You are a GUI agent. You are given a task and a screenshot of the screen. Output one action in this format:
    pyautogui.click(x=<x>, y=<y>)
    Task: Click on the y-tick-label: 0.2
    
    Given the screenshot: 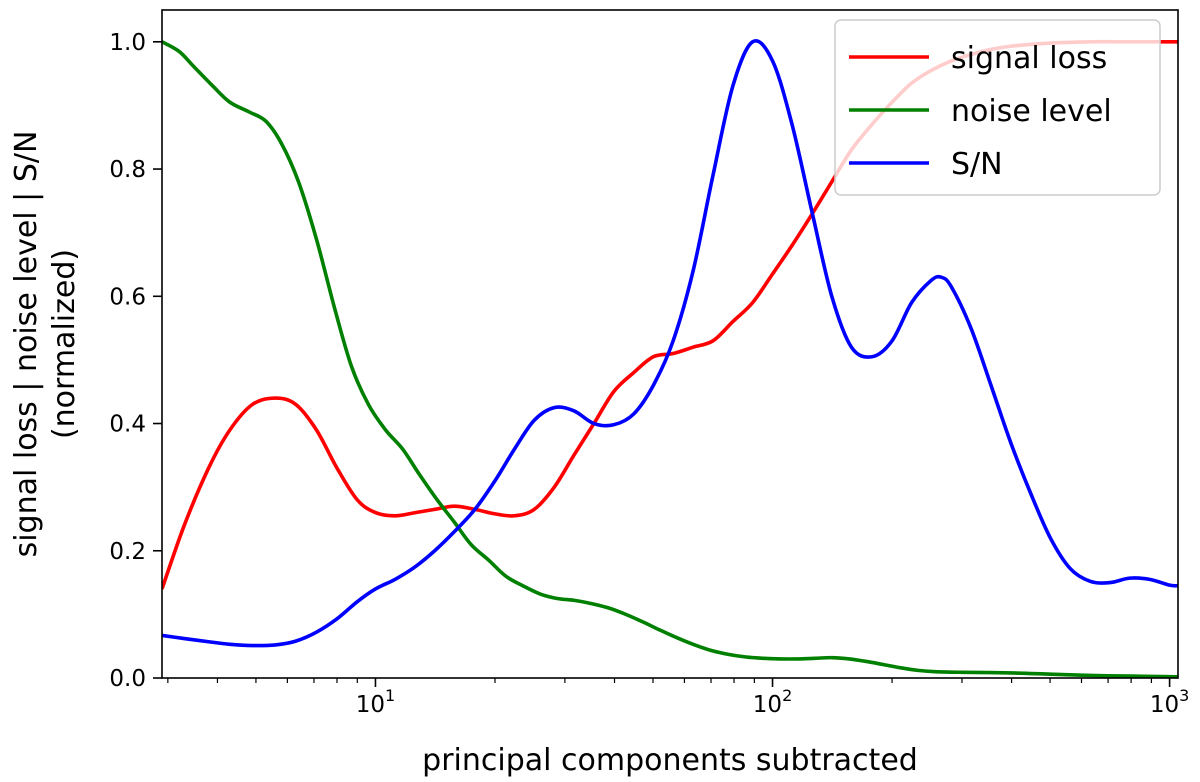 What is the action you would take?
    pyautogui.click(x=127, y=552)
    